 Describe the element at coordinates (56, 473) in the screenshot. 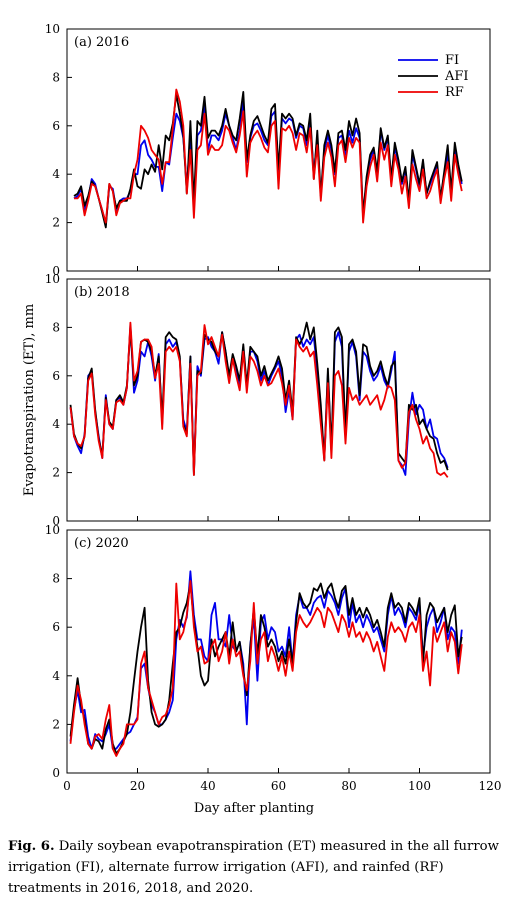

I see `panel-b-y-tick-label: 2` at that location.